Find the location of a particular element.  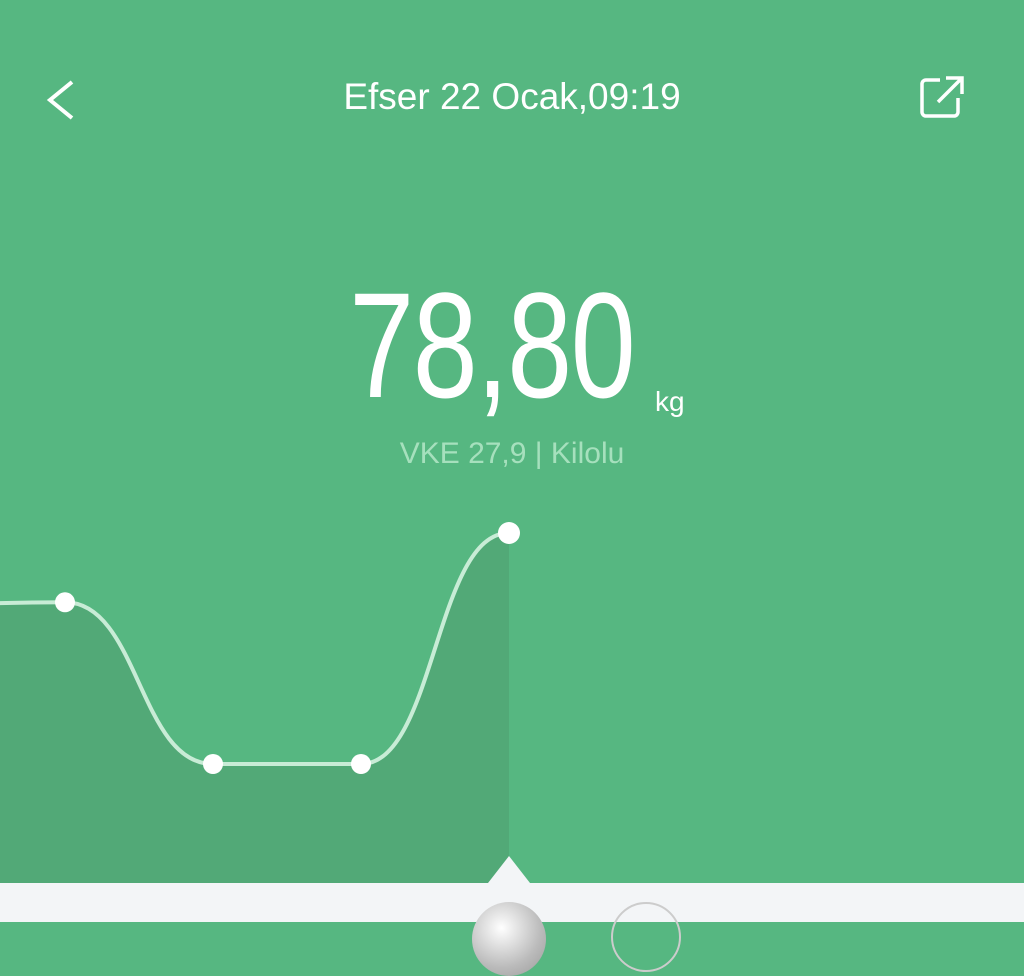

weight-unit: kg is located at coordinates (670, 401).